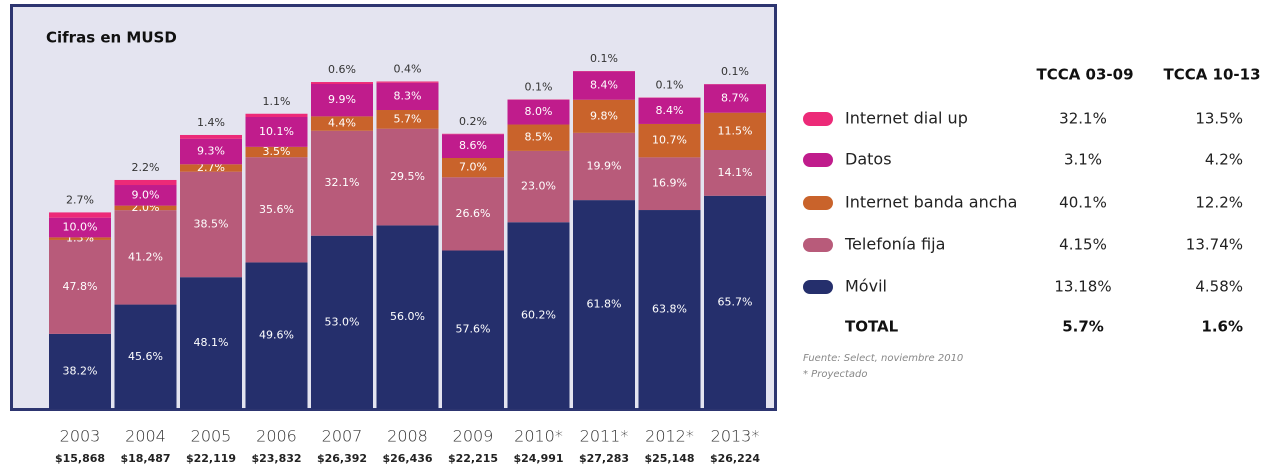  I want to click on data-label: 9.8%, so click(604, 115).